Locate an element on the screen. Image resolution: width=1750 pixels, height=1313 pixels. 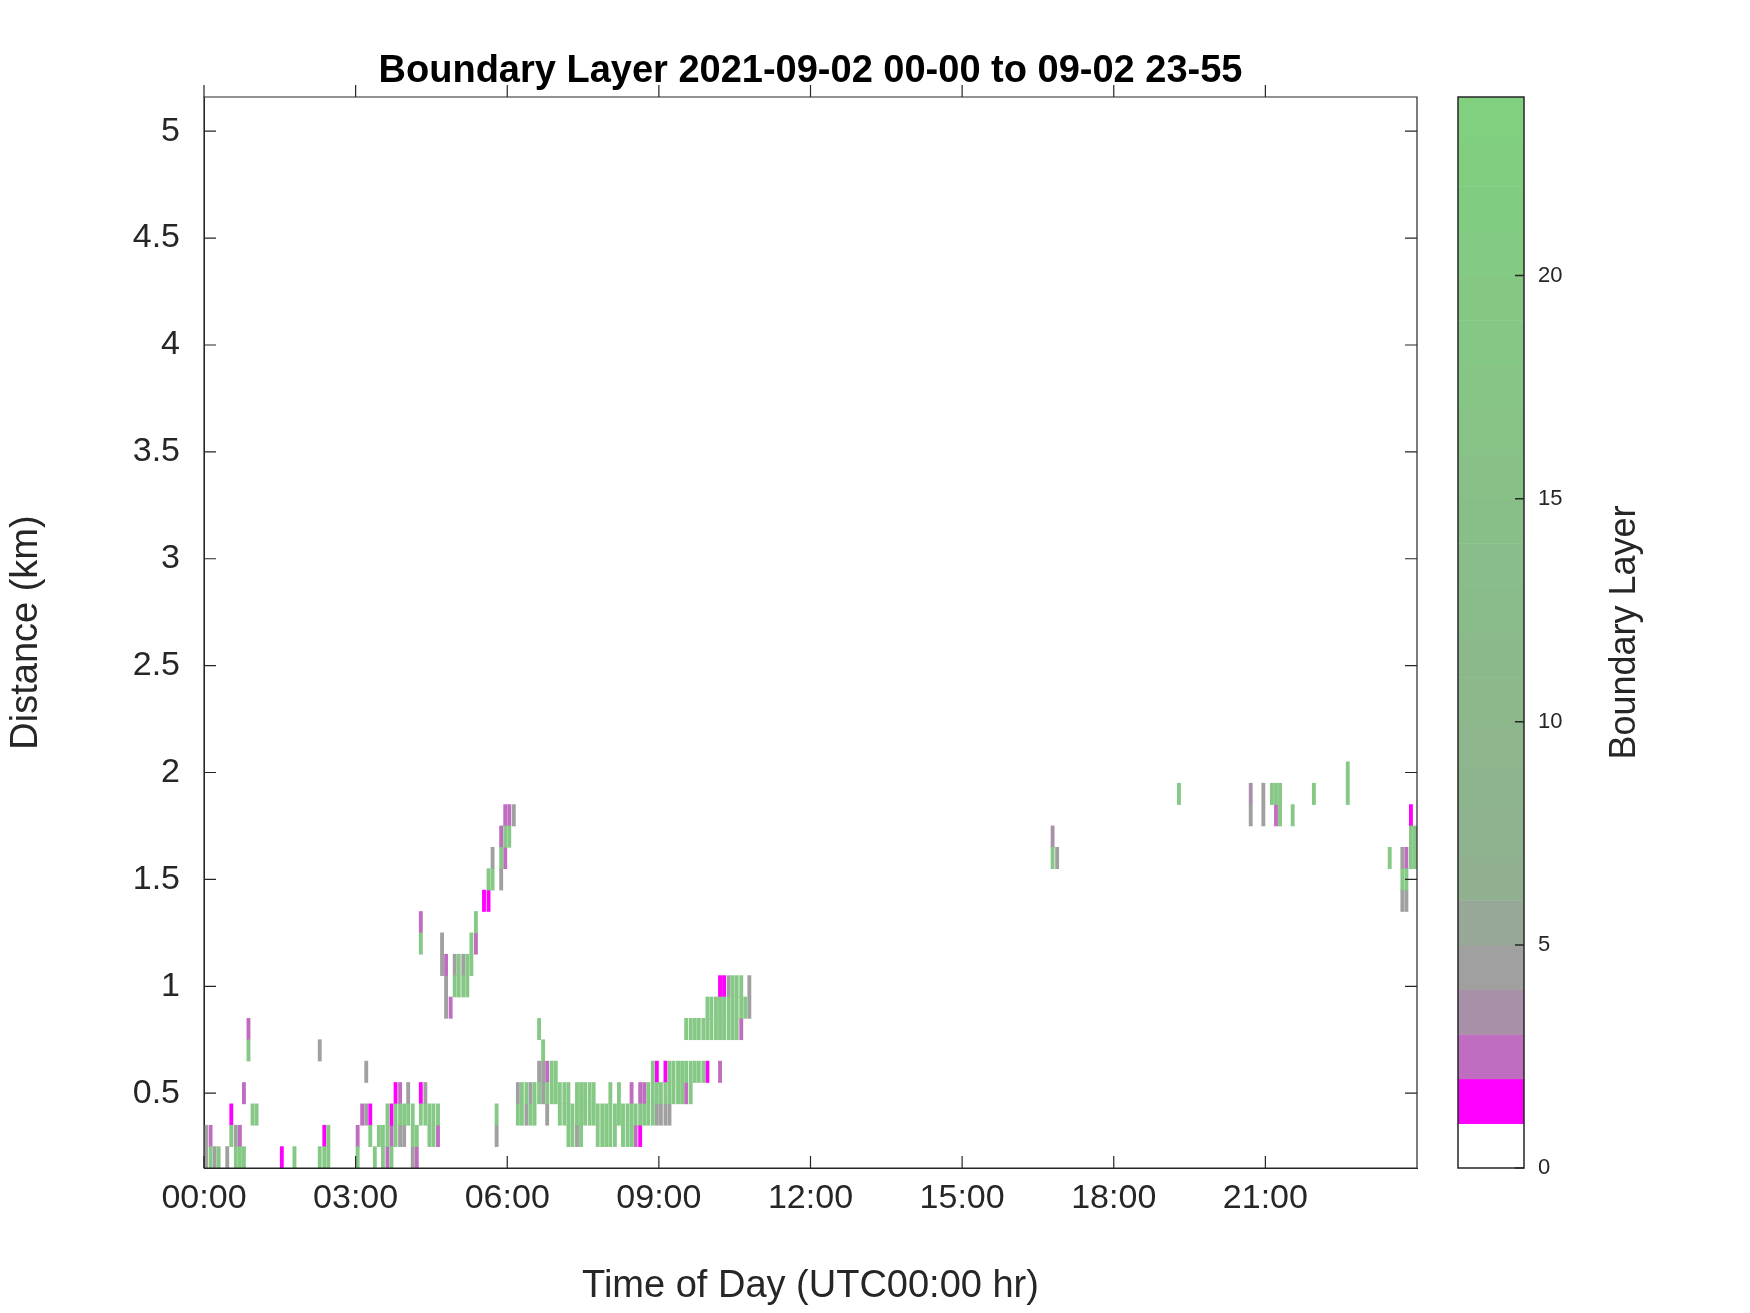
y-tick-label: 1 is located at coordinates (170, 983).